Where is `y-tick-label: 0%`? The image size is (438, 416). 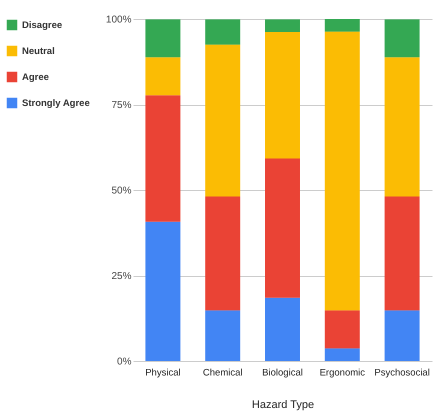 y-tick-label: 0% is located at coordinates (124, 362).